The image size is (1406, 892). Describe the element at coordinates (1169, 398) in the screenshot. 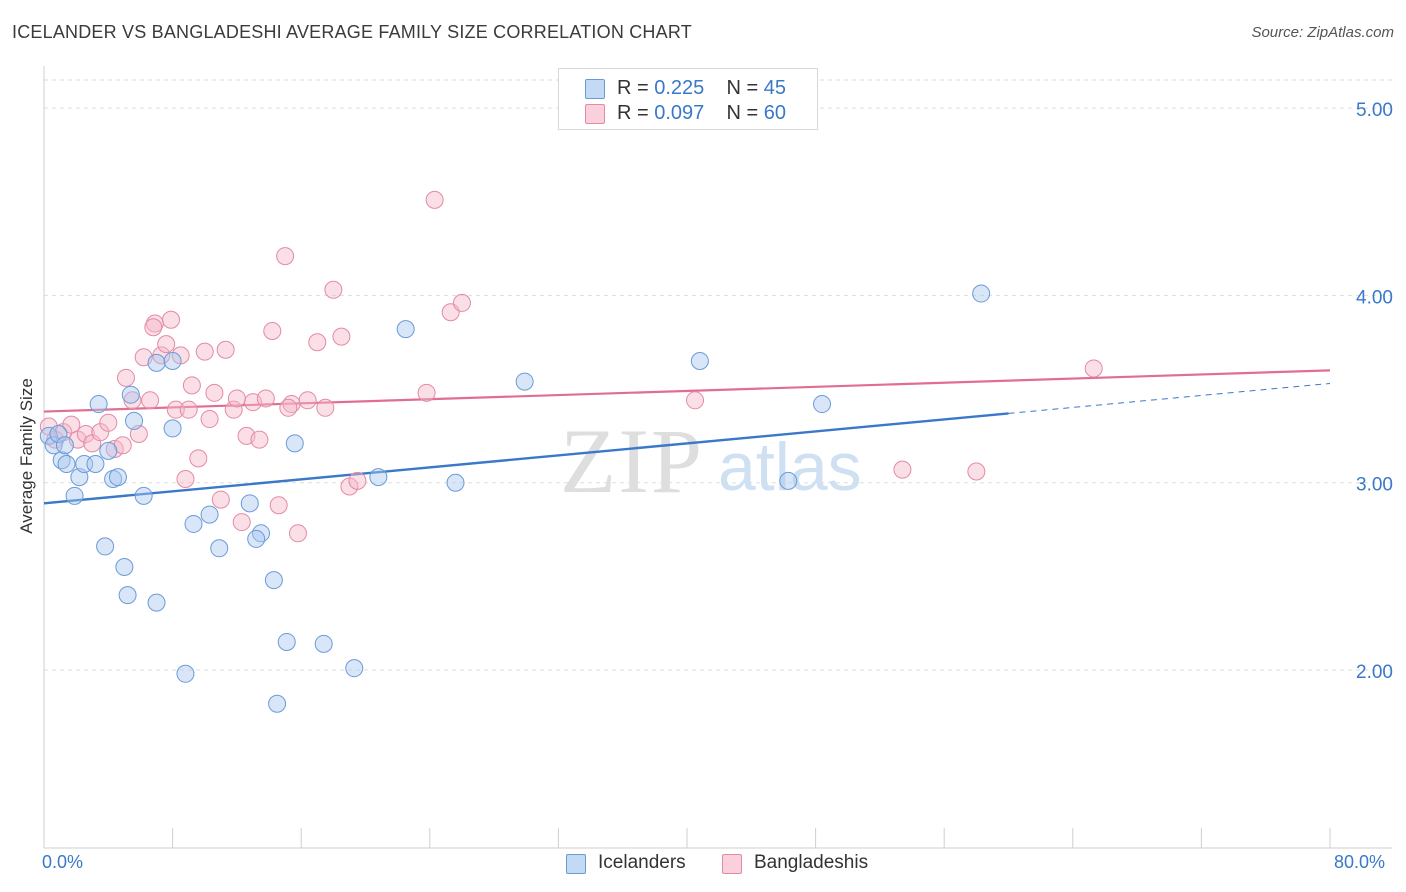

I see `trend-line-icelanders-extension` at that location.